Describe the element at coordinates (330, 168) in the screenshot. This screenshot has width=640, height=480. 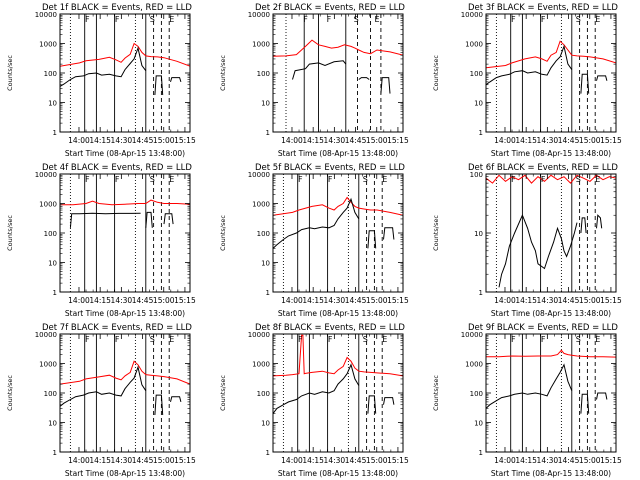
I see `panel-title: Det 5f BLACK = Events, RED = LLD` at that location.